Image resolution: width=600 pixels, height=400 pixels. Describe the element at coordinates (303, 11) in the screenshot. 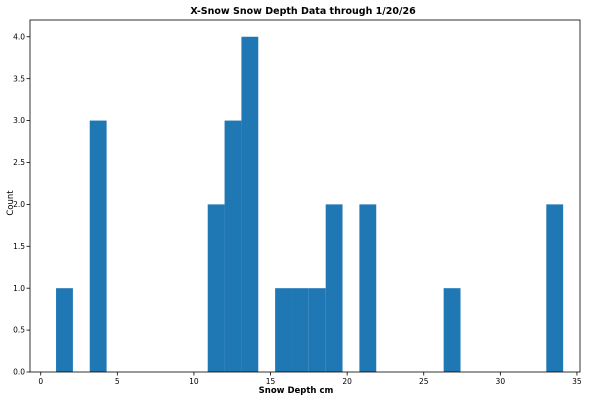

I see `chart-title: X-Snow Snow Depth Data through 1/20/26` at that location.